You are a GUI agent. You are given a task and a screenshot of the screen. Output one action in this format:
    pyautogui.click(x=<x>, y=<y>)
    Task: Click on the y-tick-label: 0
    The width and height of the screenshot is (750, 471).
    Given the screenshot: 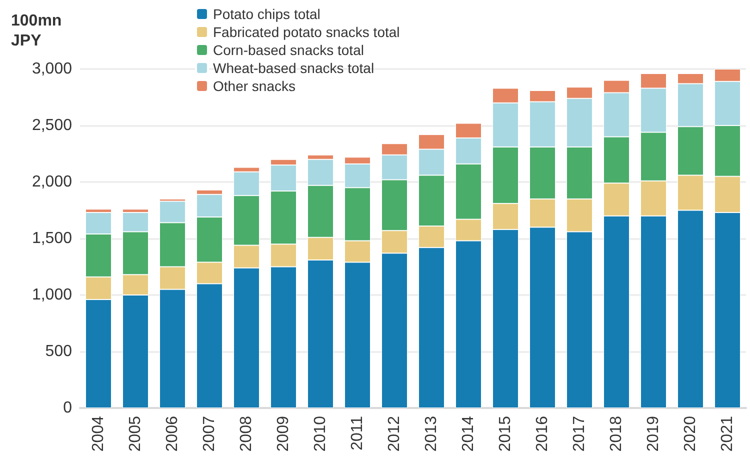 What is the action you would take?
    pyautogui.click(x=67, y=408)
    